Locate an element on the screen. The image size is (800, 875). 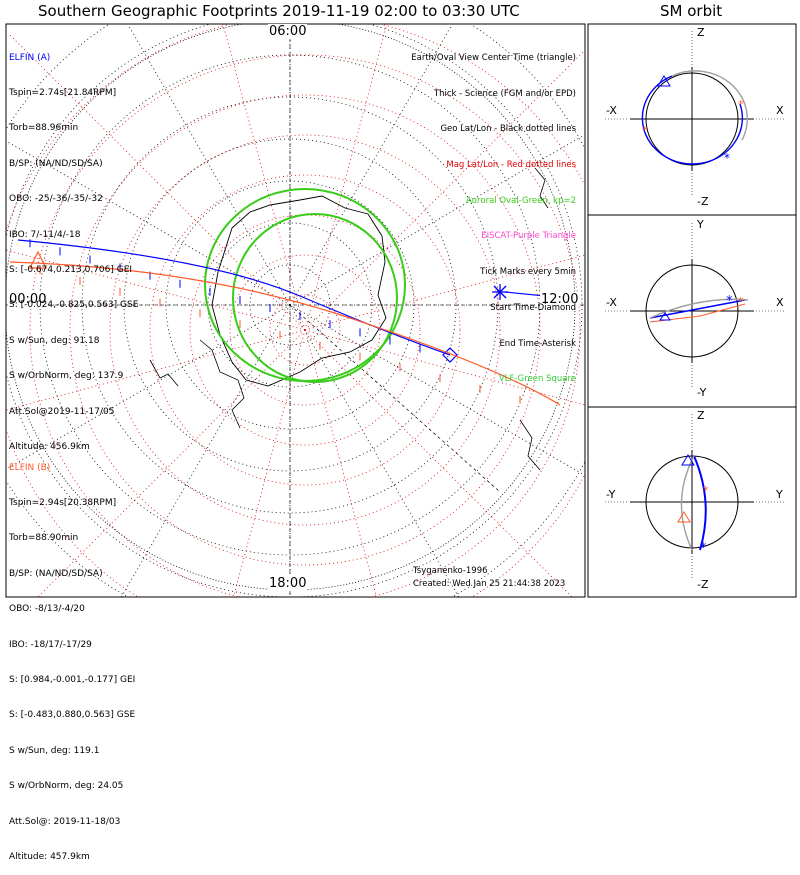
legend-entry: EISCAT-Purple Triangle is located at coordinates (528, 236).